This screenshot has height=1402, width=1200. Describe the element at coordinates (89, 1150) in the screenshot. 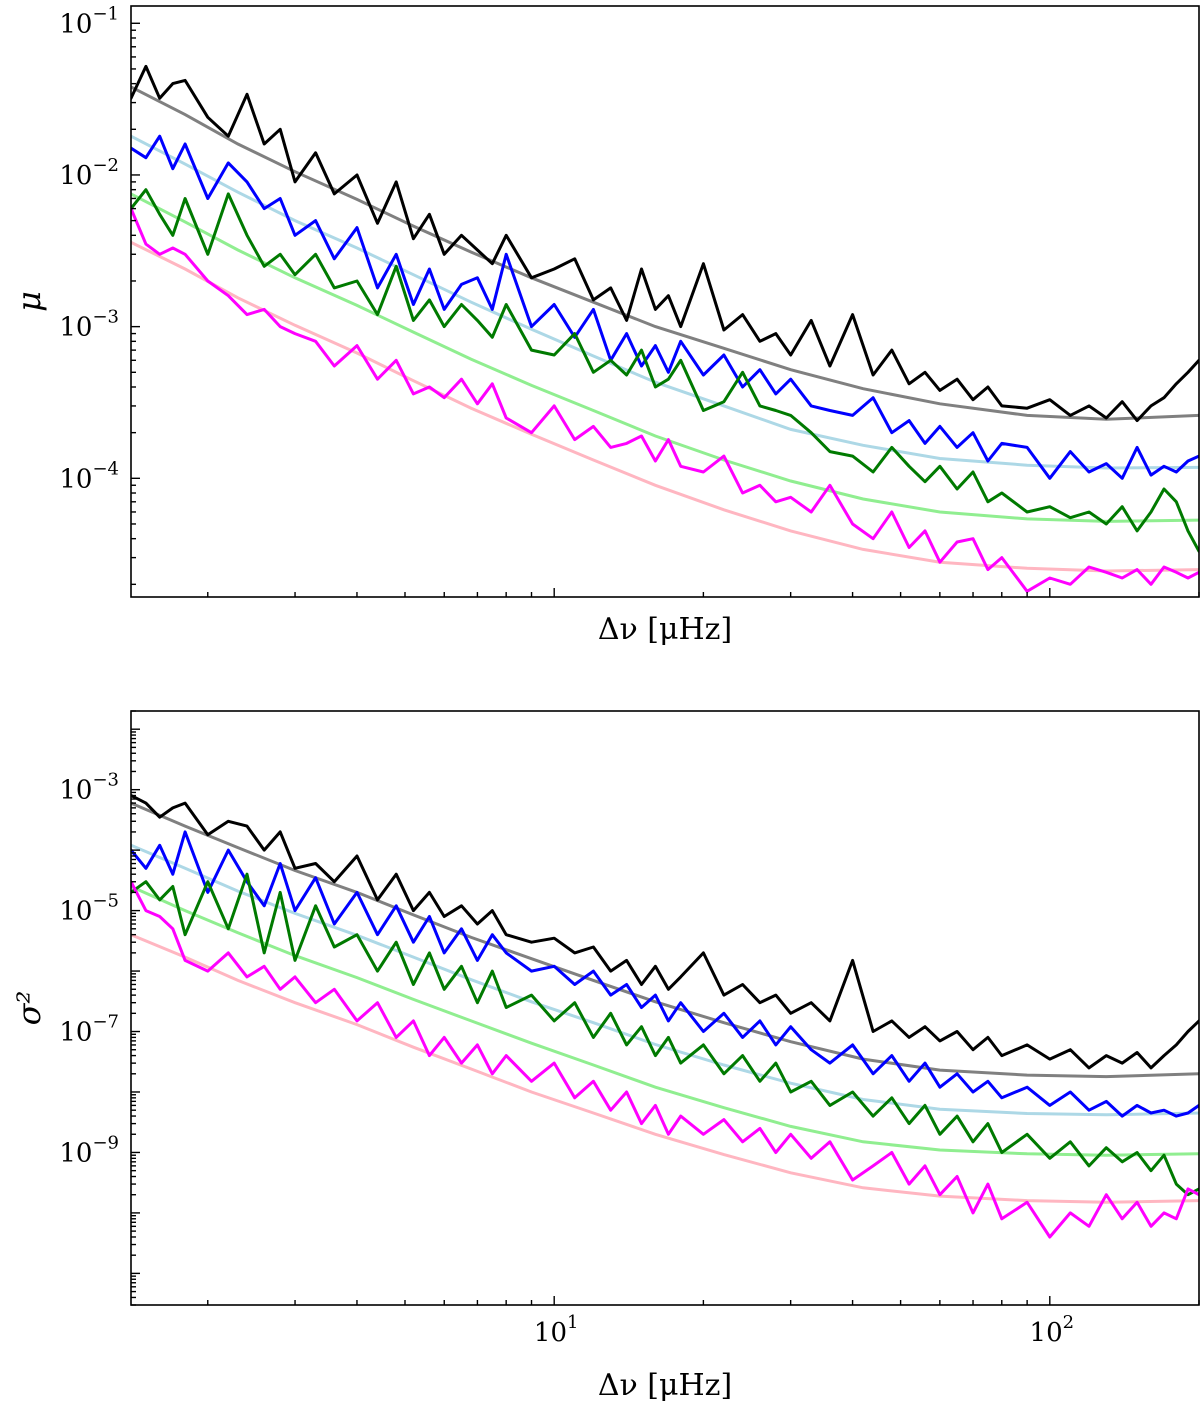

I see `y-tick-label: 10⁻⁹` at that location.